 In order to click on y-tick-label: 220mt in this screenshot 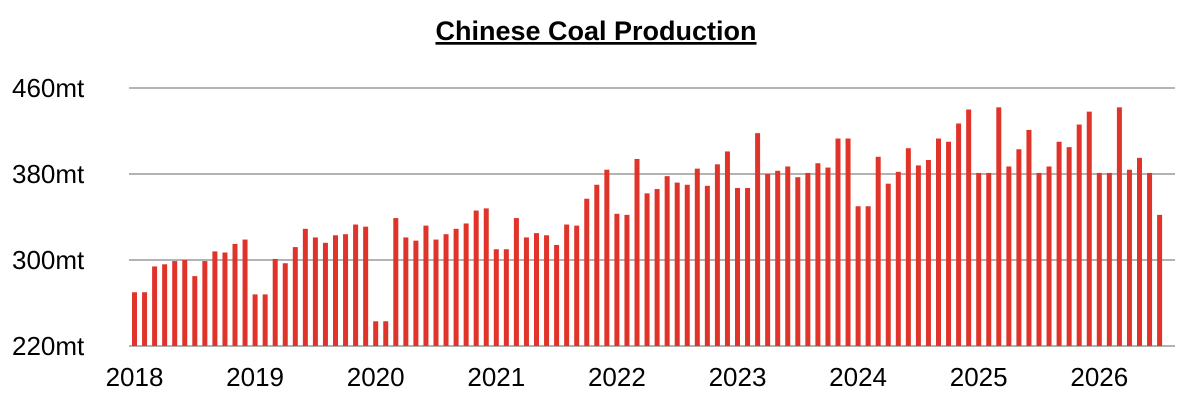, I will do `click(48, 346)`.